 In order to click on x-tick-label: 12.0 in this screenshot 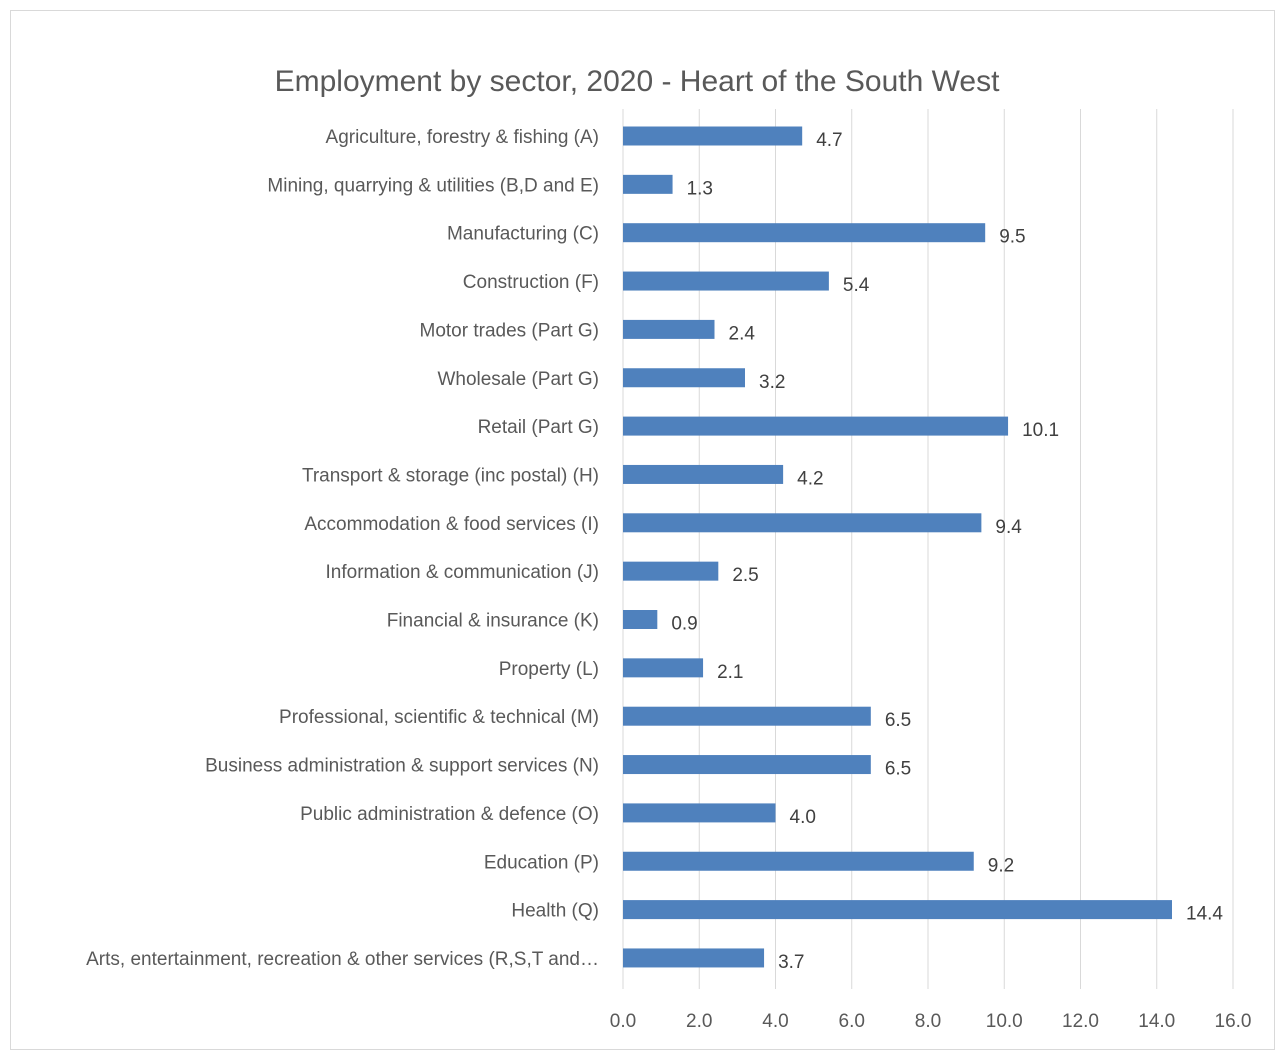, I will do `click(1080, 1021)`.